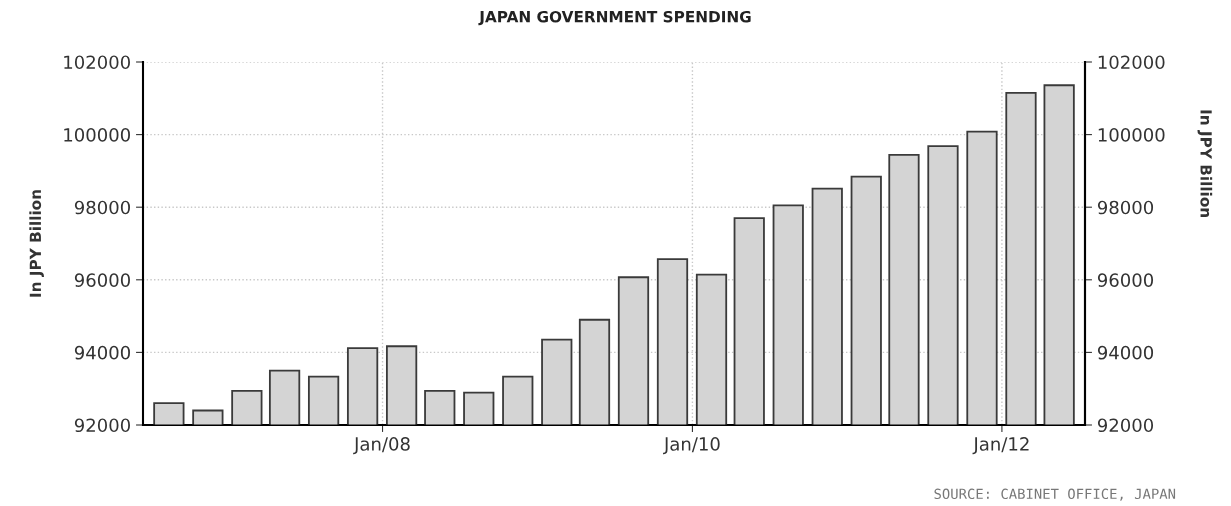 The width and height of the screenshot is (1231, 506). I want to click on y-tick-label: 94000, so click(102, 352).